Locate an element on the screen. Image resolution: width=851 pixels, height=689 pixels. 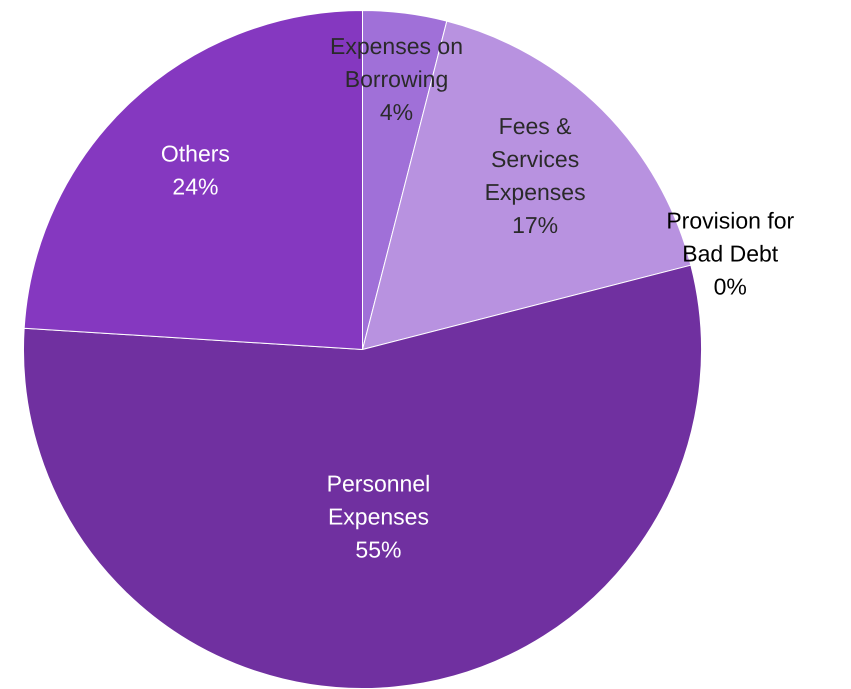
data-label: 55% is located at coordinates (378, 549).